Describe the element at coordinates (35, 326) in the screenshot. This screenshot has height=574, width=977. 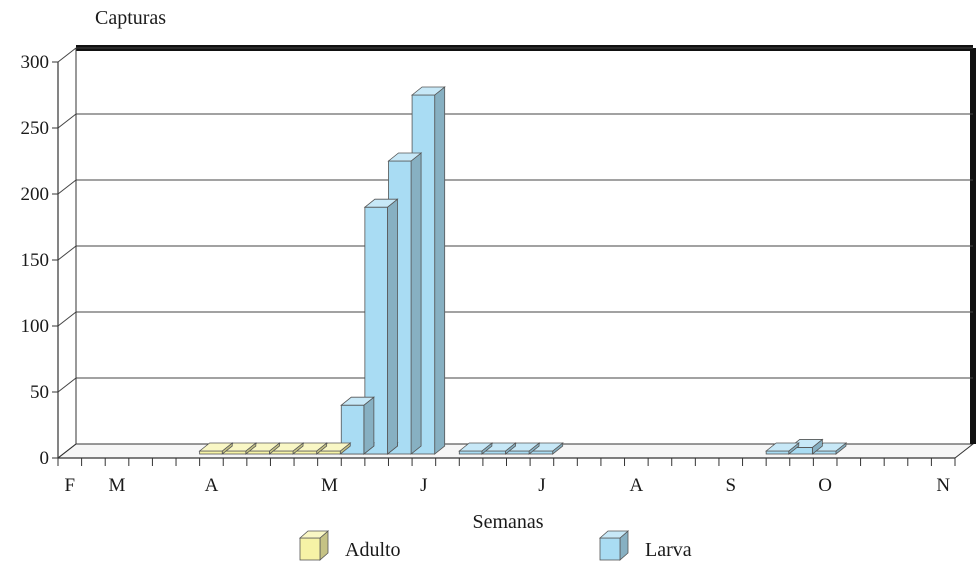
I see `y-tick-label: 100` at that location.